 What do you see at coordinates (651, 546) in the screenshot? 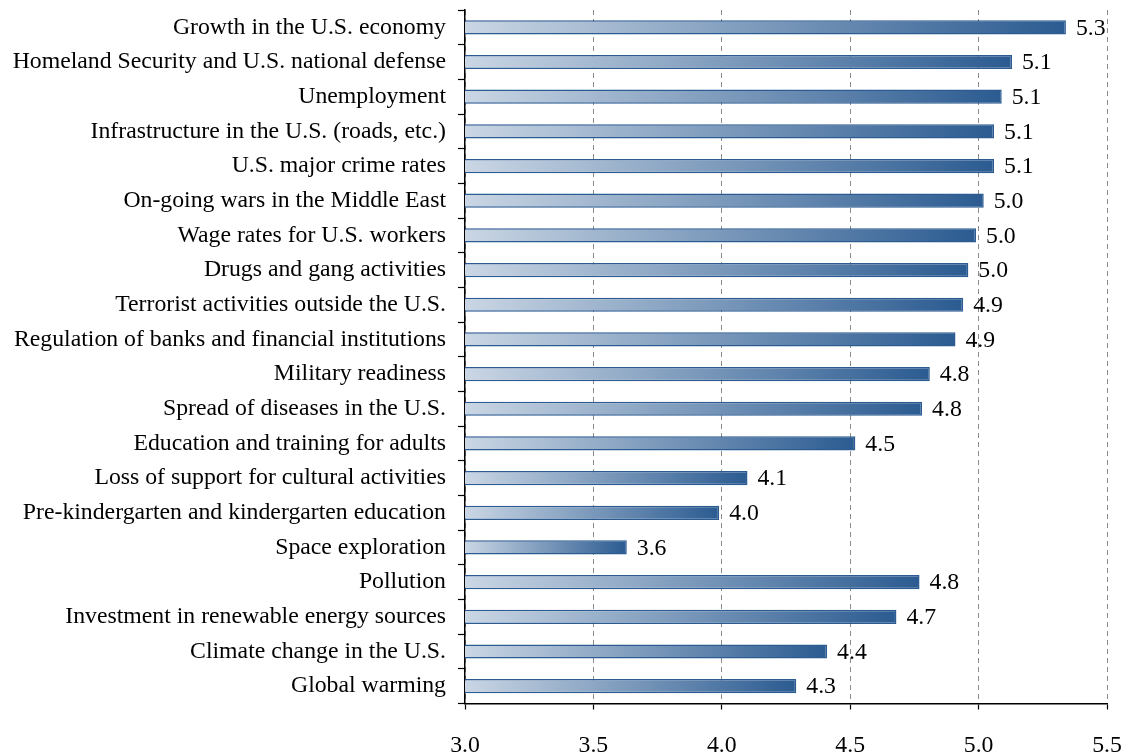
I see `data-label: 3.6` at bounding box center [651, 546].